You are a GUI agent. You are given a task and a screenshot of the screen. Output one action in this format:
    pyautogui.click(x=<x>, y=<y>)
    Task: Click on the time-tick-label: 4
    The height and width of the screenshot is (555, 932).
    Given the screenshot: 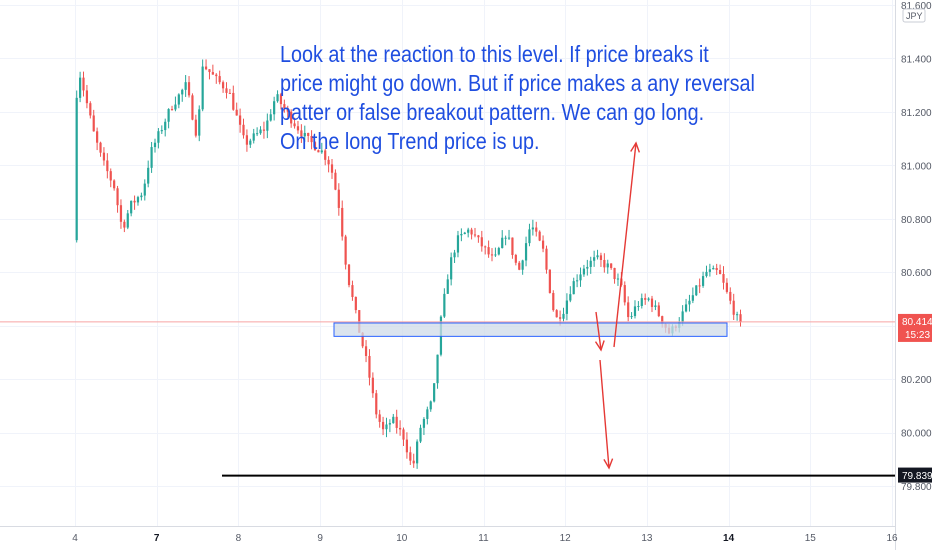 What is the action you would take?
    pyautogui.click(x=75, y=538)
    